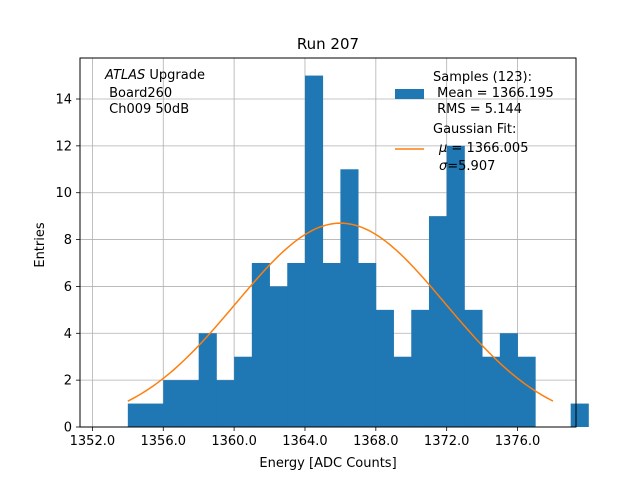 This screenshot has height=480, width=640. What do you see at coordinates (175, 75) in the screenshot?
I see `annotation-line-1-rest: Upgrade` at bounding box center [175, 75].